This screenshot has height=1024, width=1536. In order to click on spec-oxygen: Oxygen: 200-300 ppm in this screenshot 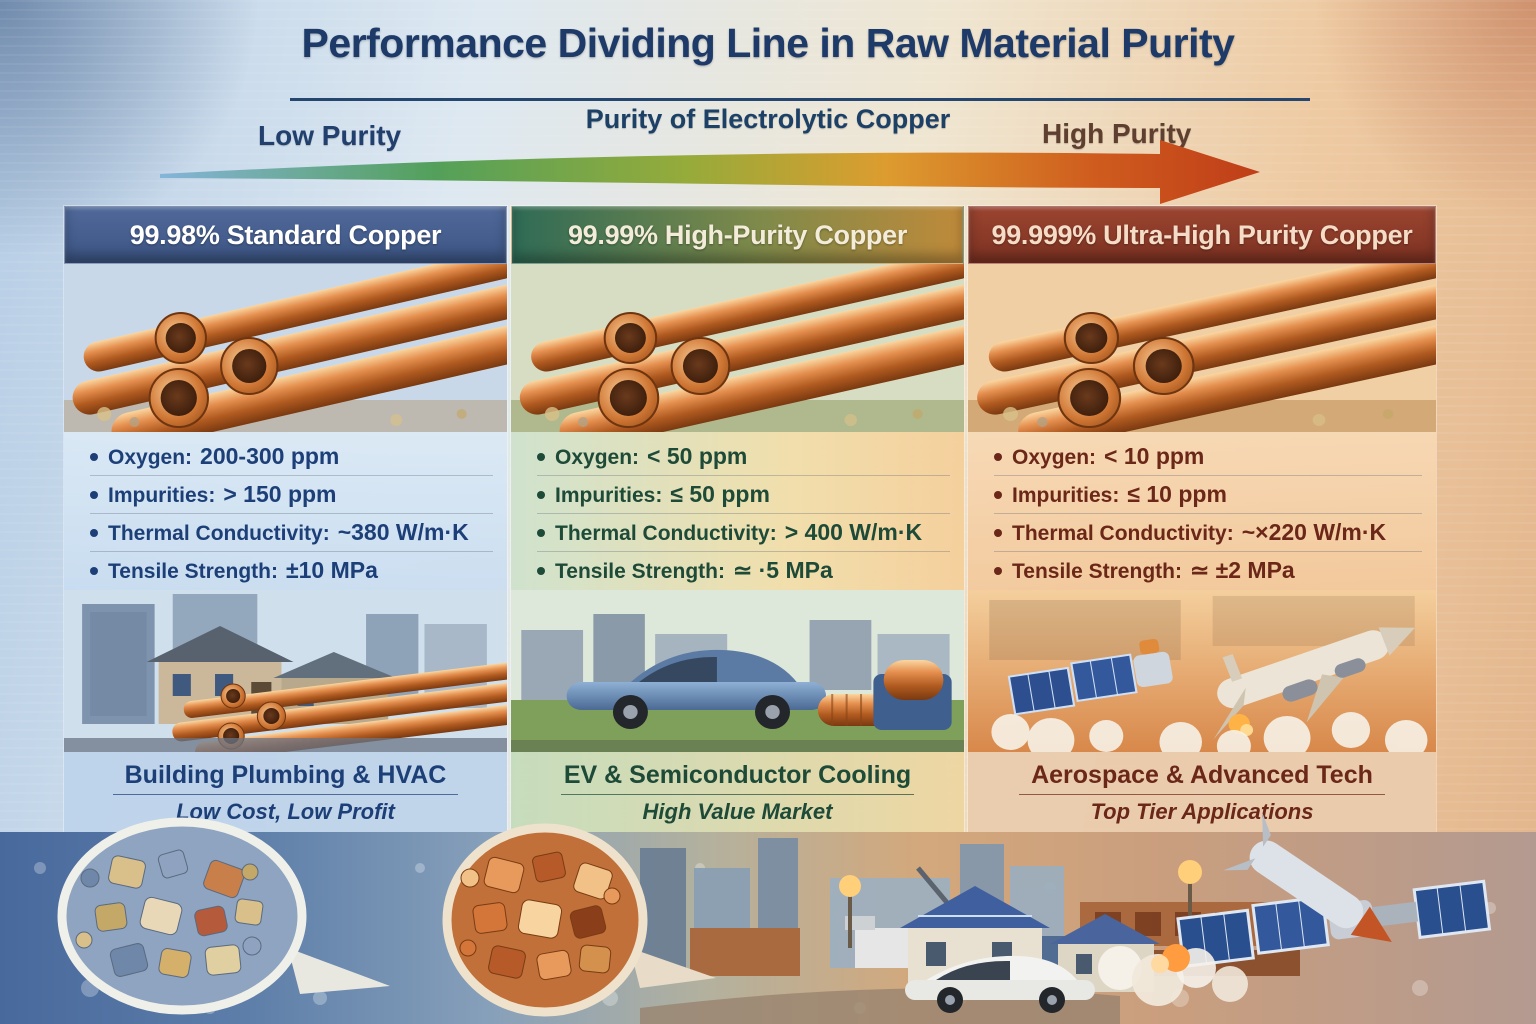, I will do `click(291, 456)`.